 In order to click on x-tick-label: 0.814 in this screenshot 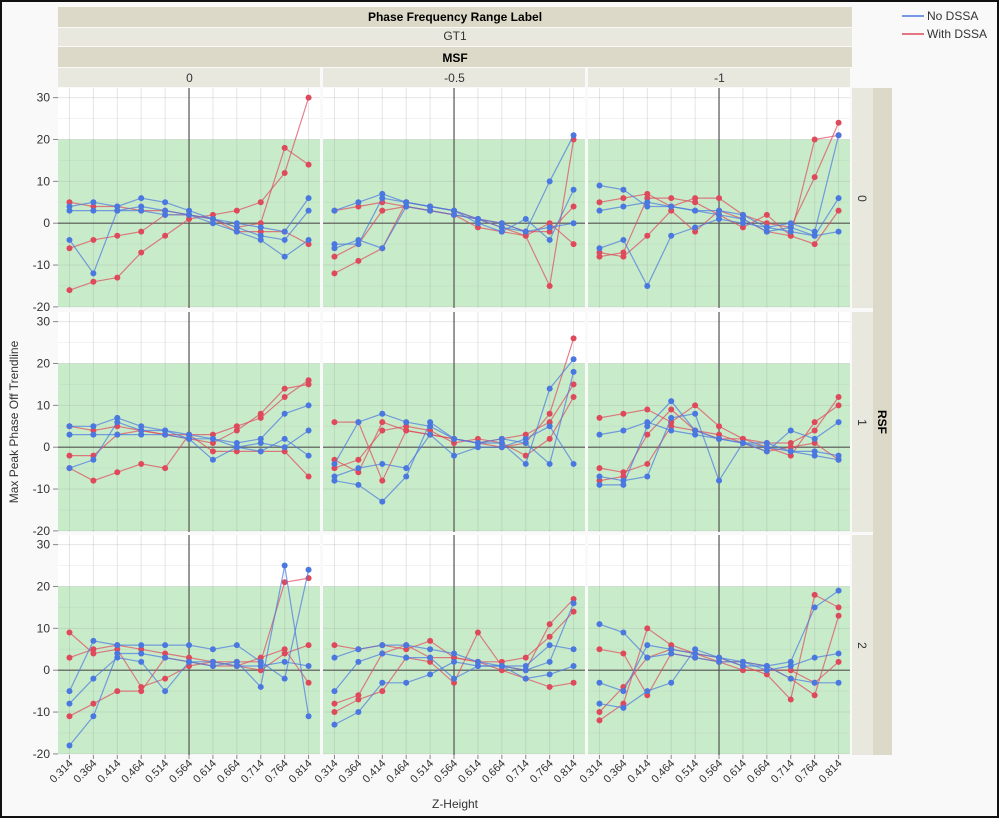, I will do `click(566, 772)`.